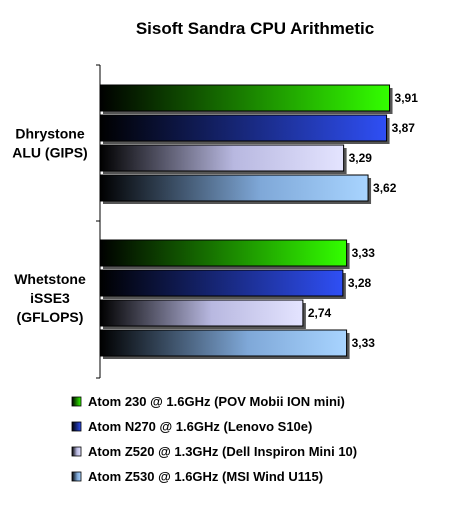 This screenshot has width=469, height=515. I want to click on category-label: (GFLOPS), so click(50, 317).